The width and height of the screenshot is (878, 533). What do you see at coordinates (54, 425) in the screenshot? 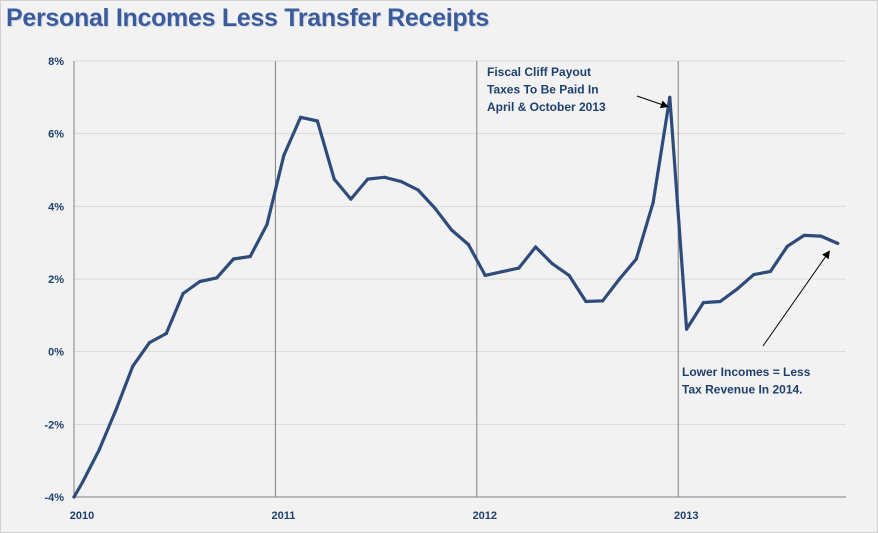
I see `y-tick-label: -2%` at bounding box center [54, 425].